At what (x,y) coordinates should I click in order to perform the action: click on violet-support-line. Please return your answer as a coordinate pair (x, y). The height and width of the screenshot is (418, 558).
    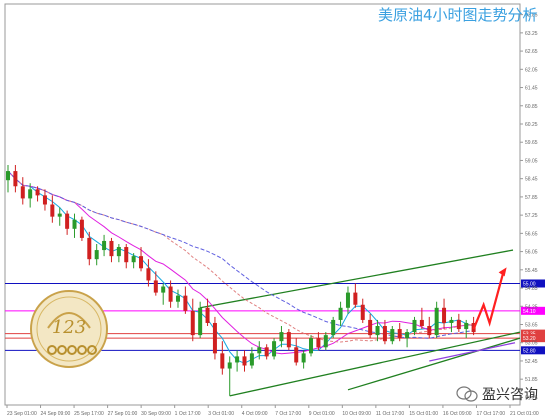
    Looking at the image, I should click on (472, 352).